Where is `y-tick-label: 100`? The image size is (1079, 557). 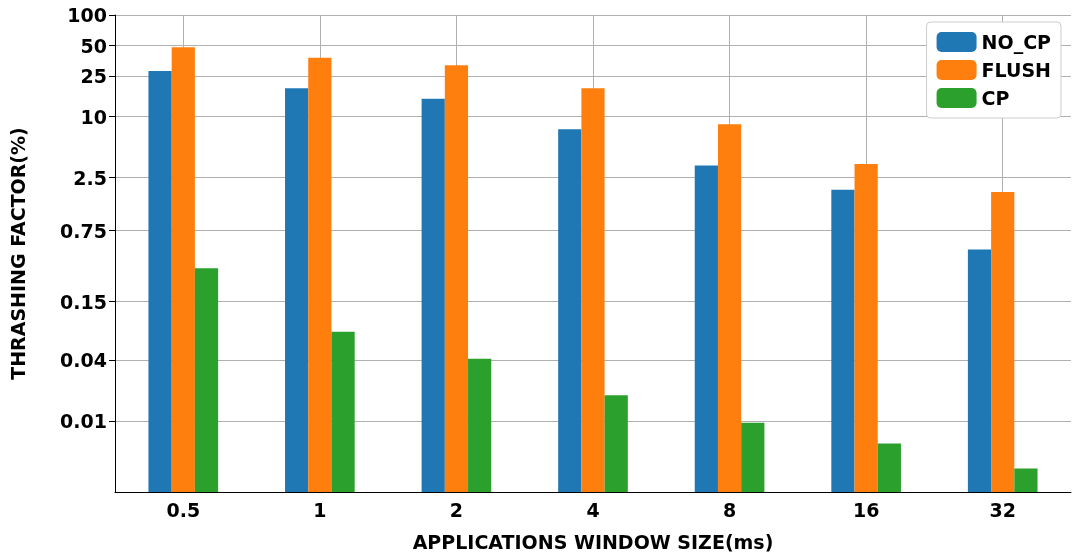 y-tick-label: 100 is located at coordinates (87, 15).